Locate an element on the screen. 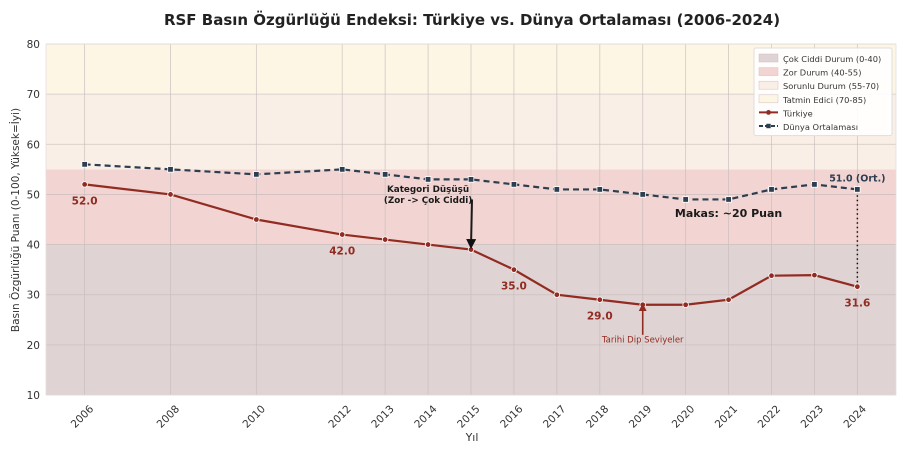  x-tick-label: 2019 is located at coordinates (640, 416).